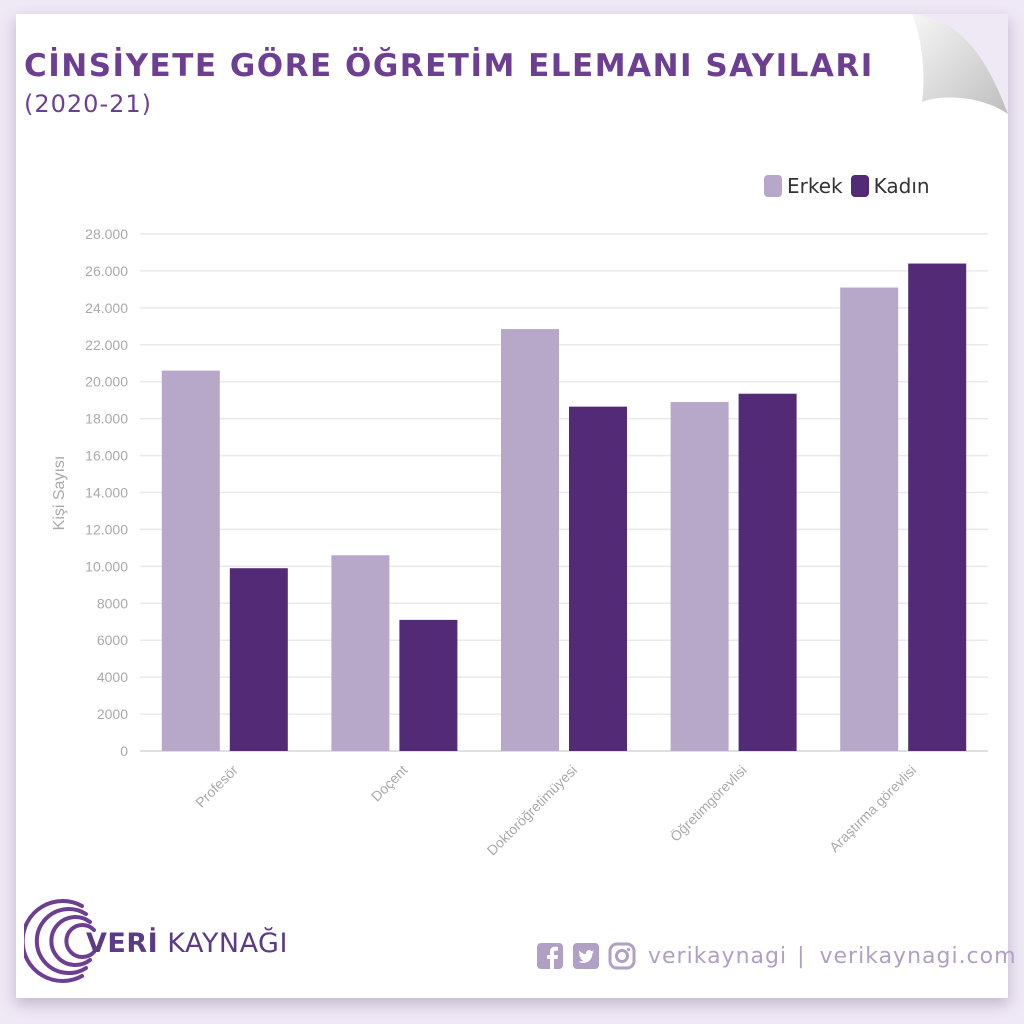 This screenshot has width=1024, height=1024. What do you see at coordinates (872, 808) in the screenshot?
I see `x-tick-label: Araştırma görevlisi` at bounding box center [872, 808].